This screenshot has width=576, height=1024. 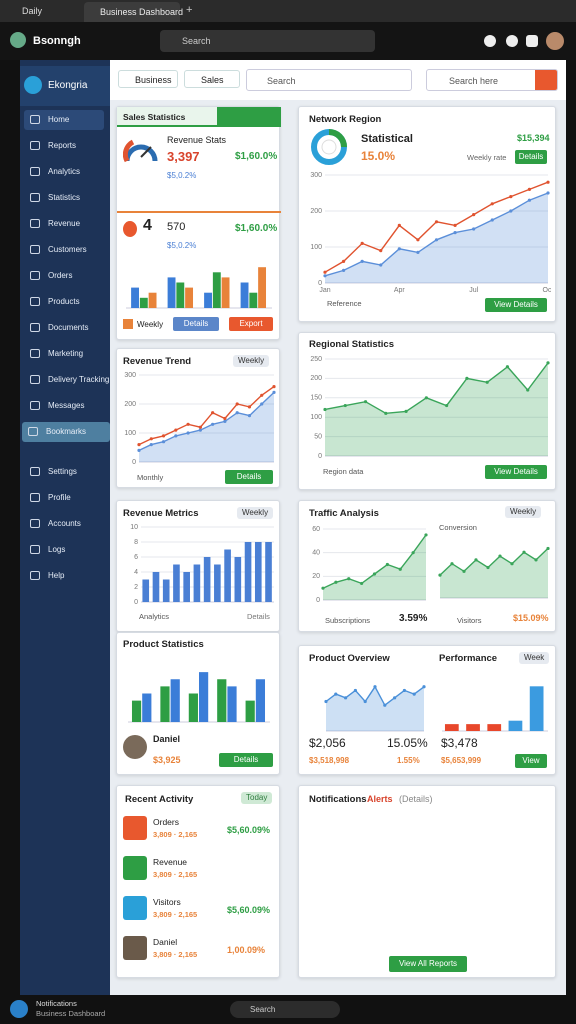 What do you see at coordinates (135, 868) in the screenshot?
I see `item-icon` at bounding box center [135, 868].